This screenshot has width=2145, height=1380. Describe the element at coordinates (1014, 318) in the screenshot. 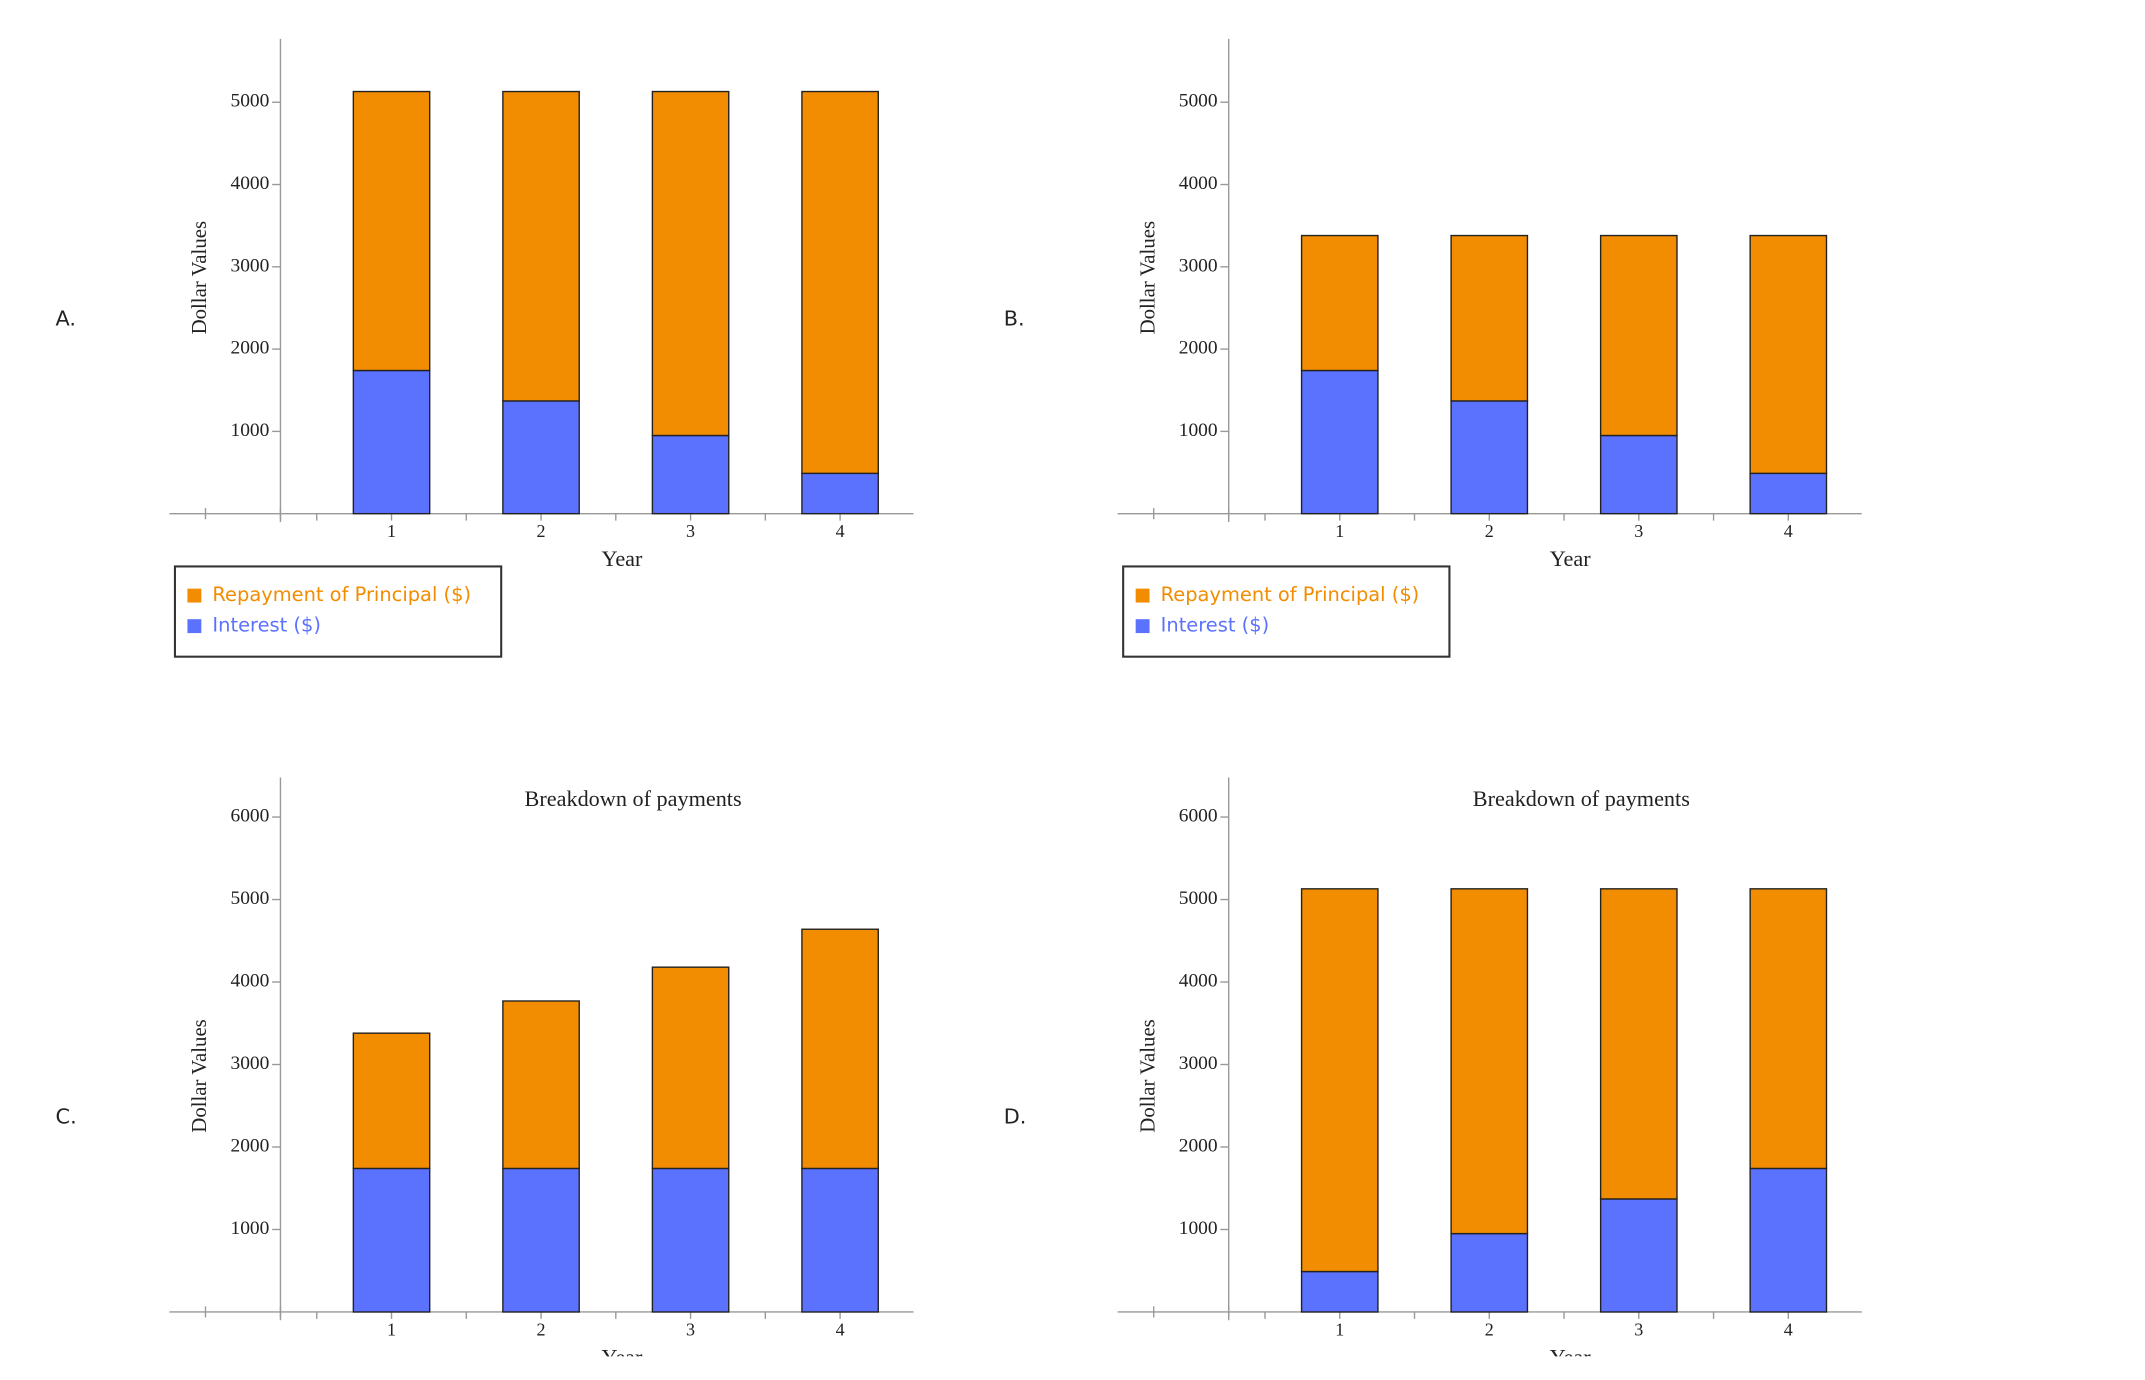

I see `option-label: B.` at that location.